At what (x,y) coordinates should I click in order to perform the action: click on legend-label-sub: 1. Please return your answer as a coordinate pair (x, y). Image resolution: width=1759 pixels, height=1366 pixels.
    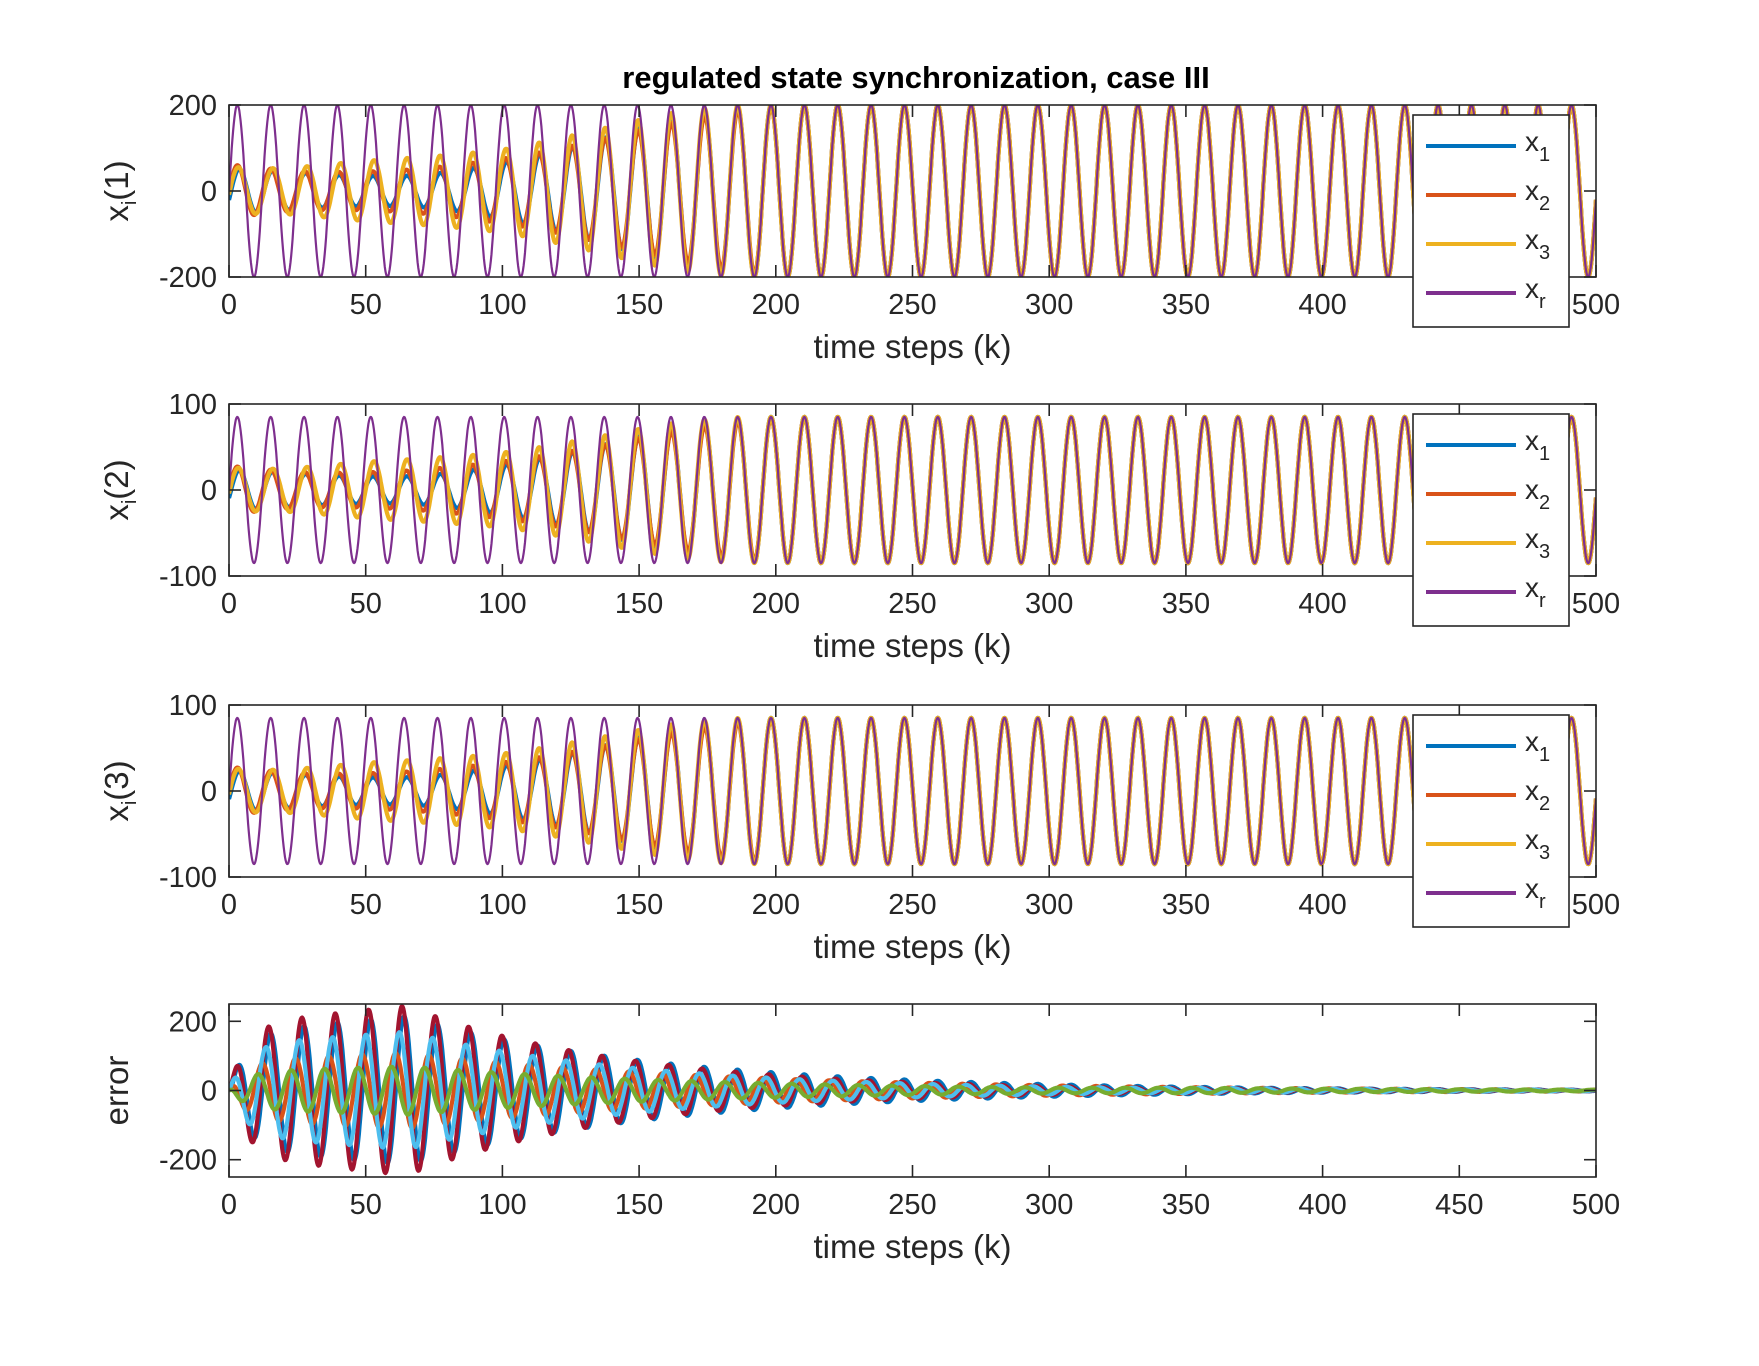
    Looking at the image, I should click on (1544, 755).